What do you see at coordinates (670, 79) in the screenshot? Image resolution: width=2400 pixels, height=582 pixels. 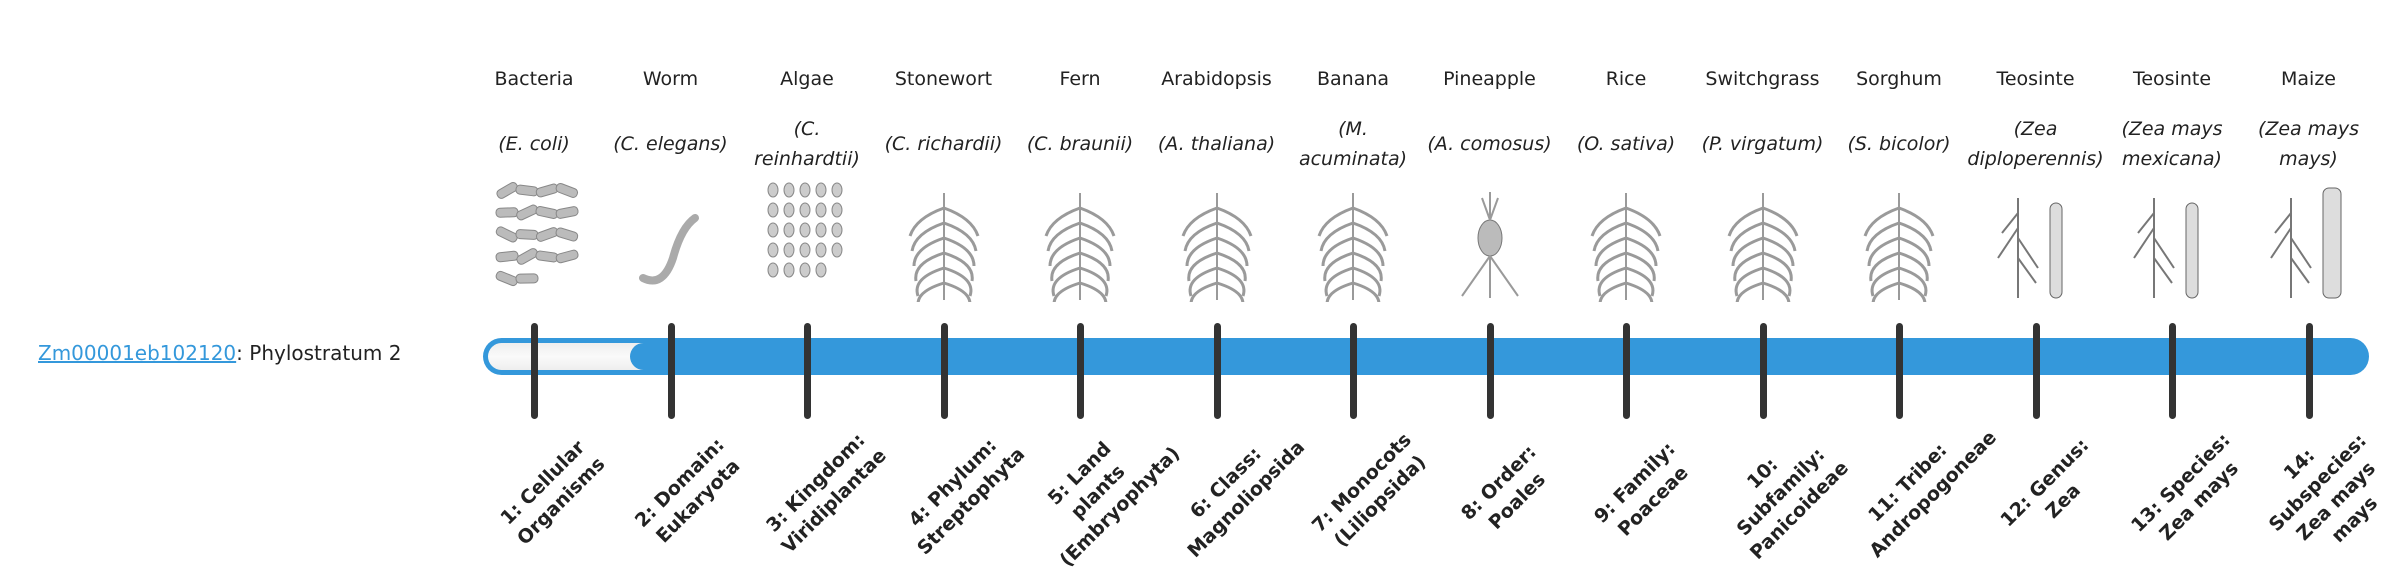 I see `organism-common-name: Worm` at bounding box center [670, 79].